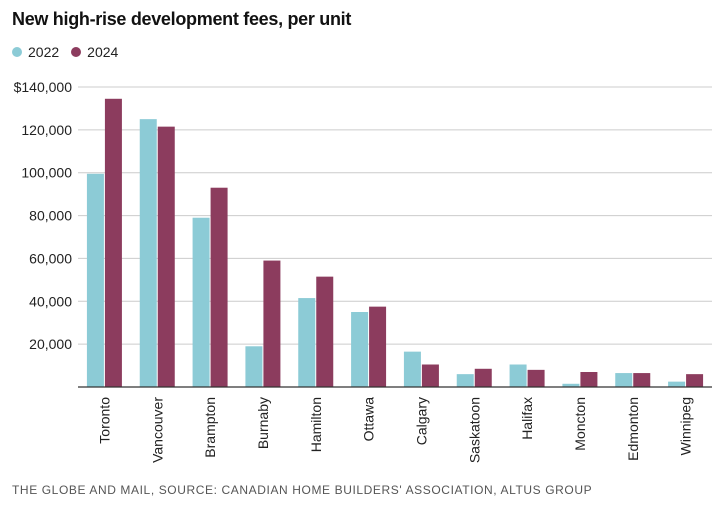 The height and width of the screenshot is (511, 727). I want to click on y-tick-label: 60,000, so click(50, 258).